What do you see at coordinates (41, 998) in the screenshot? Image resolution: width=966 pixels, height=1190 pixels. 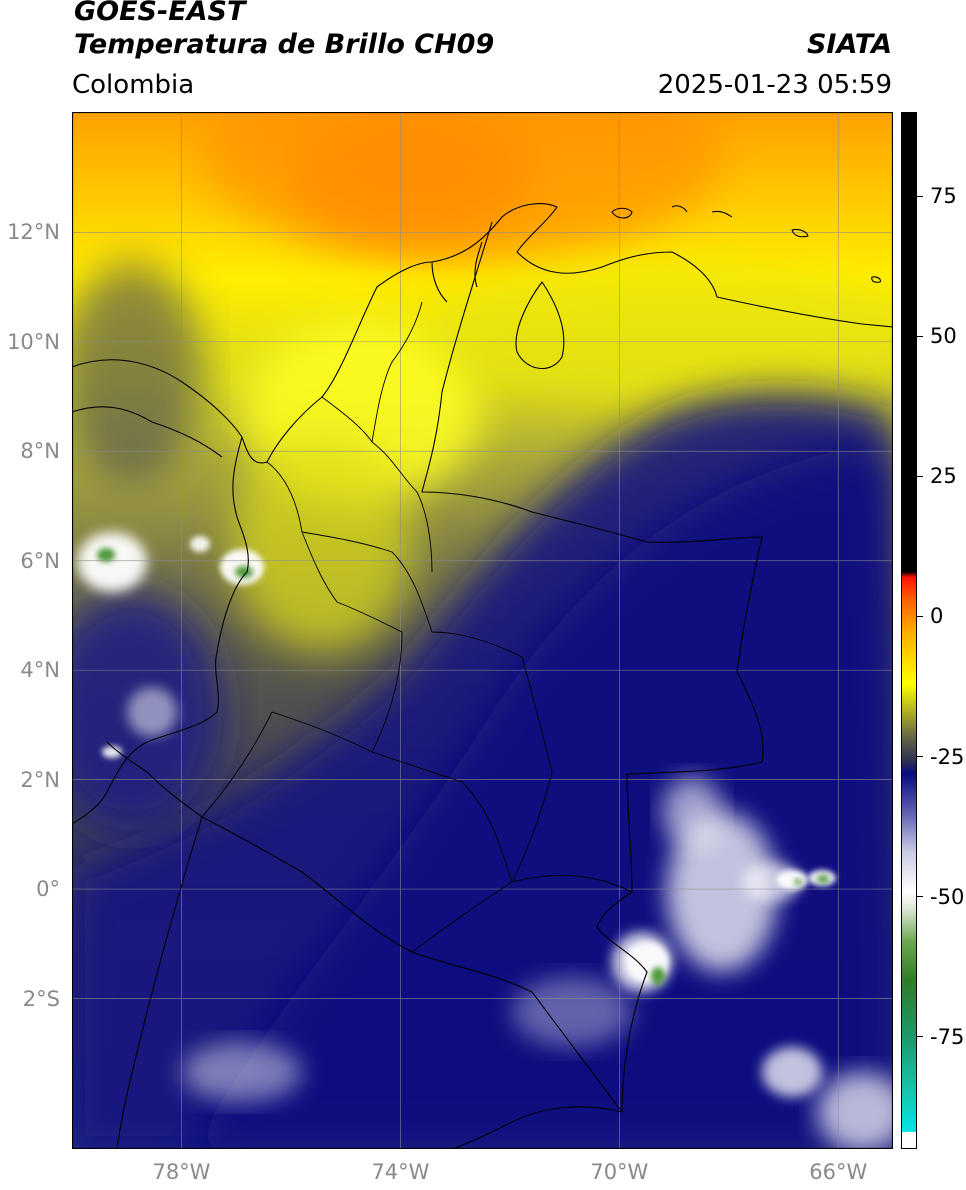 I see `lat-tick-label: 2°S` at bounding box center [41, 998].